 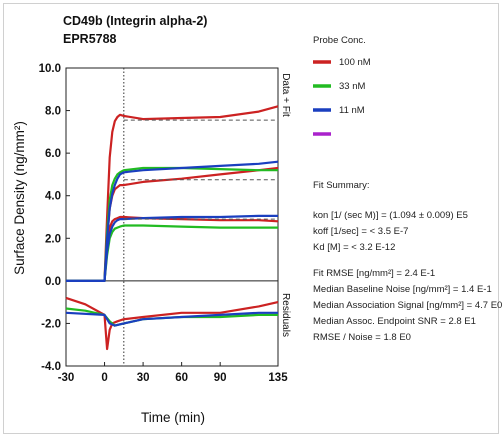 What do you see at coordinates (339, 40) in the screenshot?
I see `legend-title: Probe Conc.` at bounding box center [339, 40].